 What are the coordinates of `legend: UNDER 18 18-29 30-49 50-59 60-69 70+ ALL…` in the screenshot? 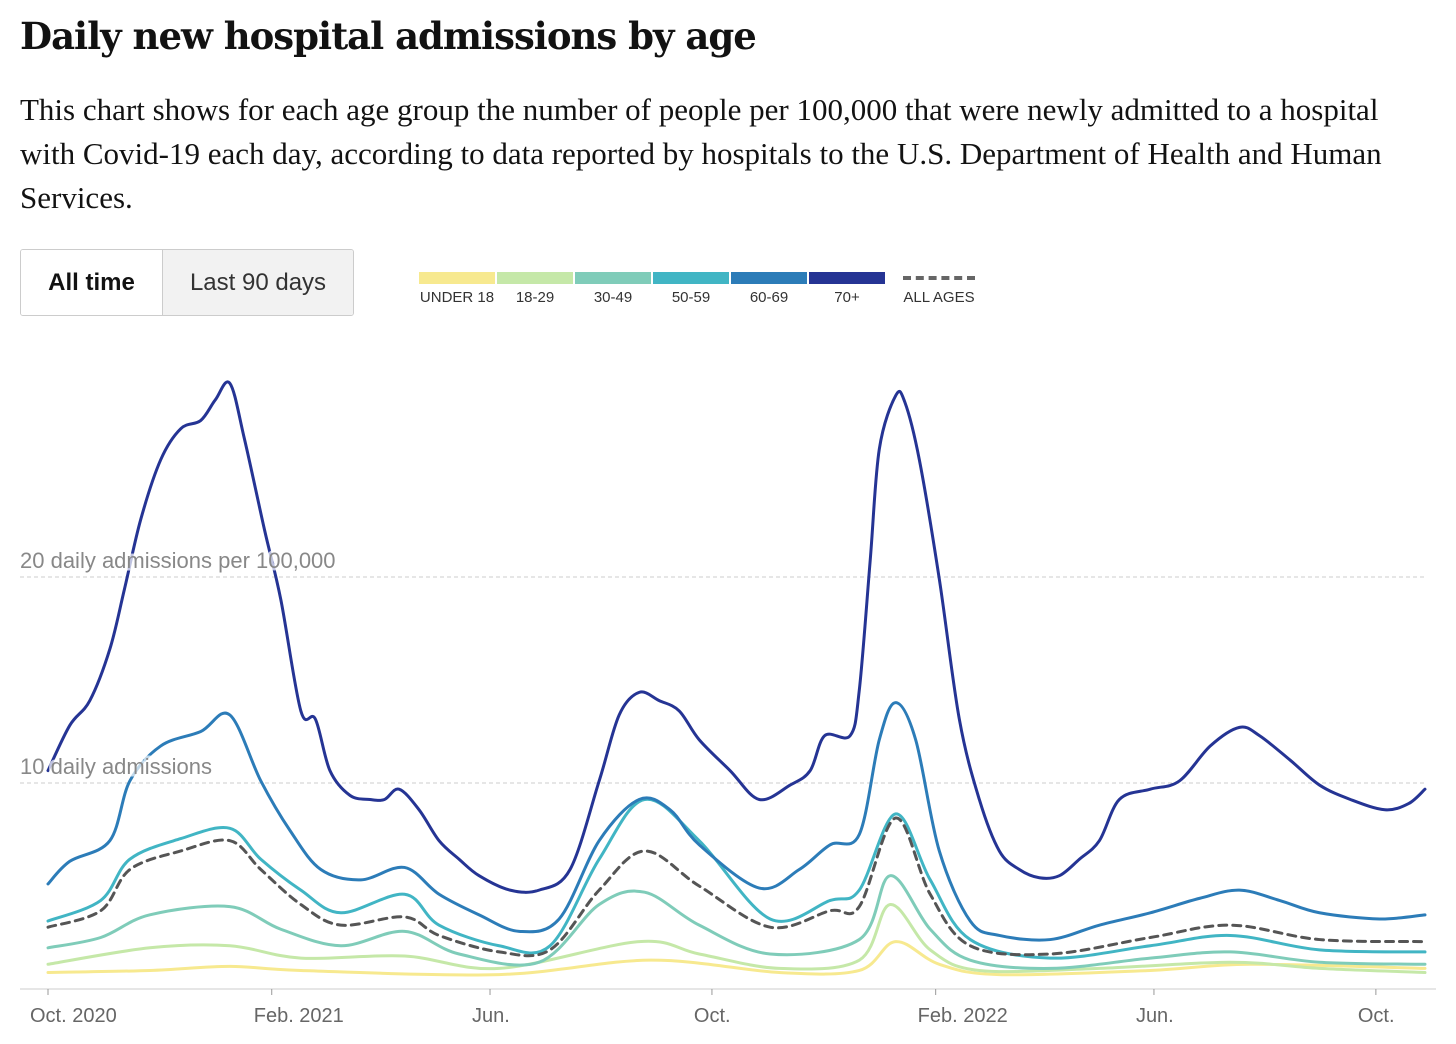 It's located at (698, 289).